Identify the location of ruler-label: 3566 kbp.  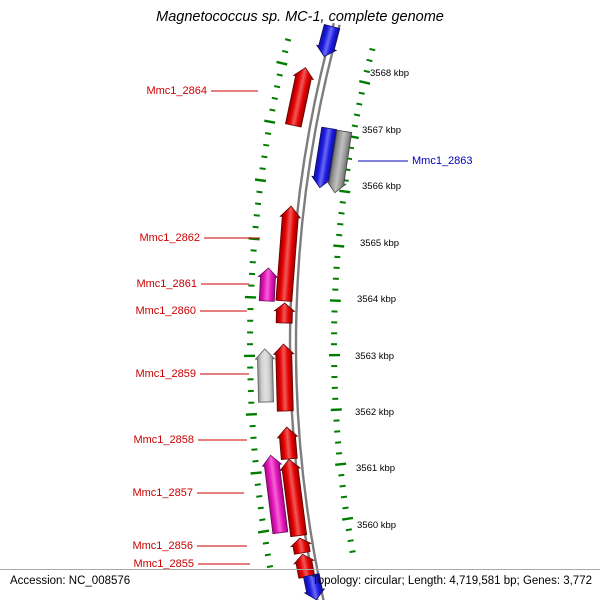
(381, 186).